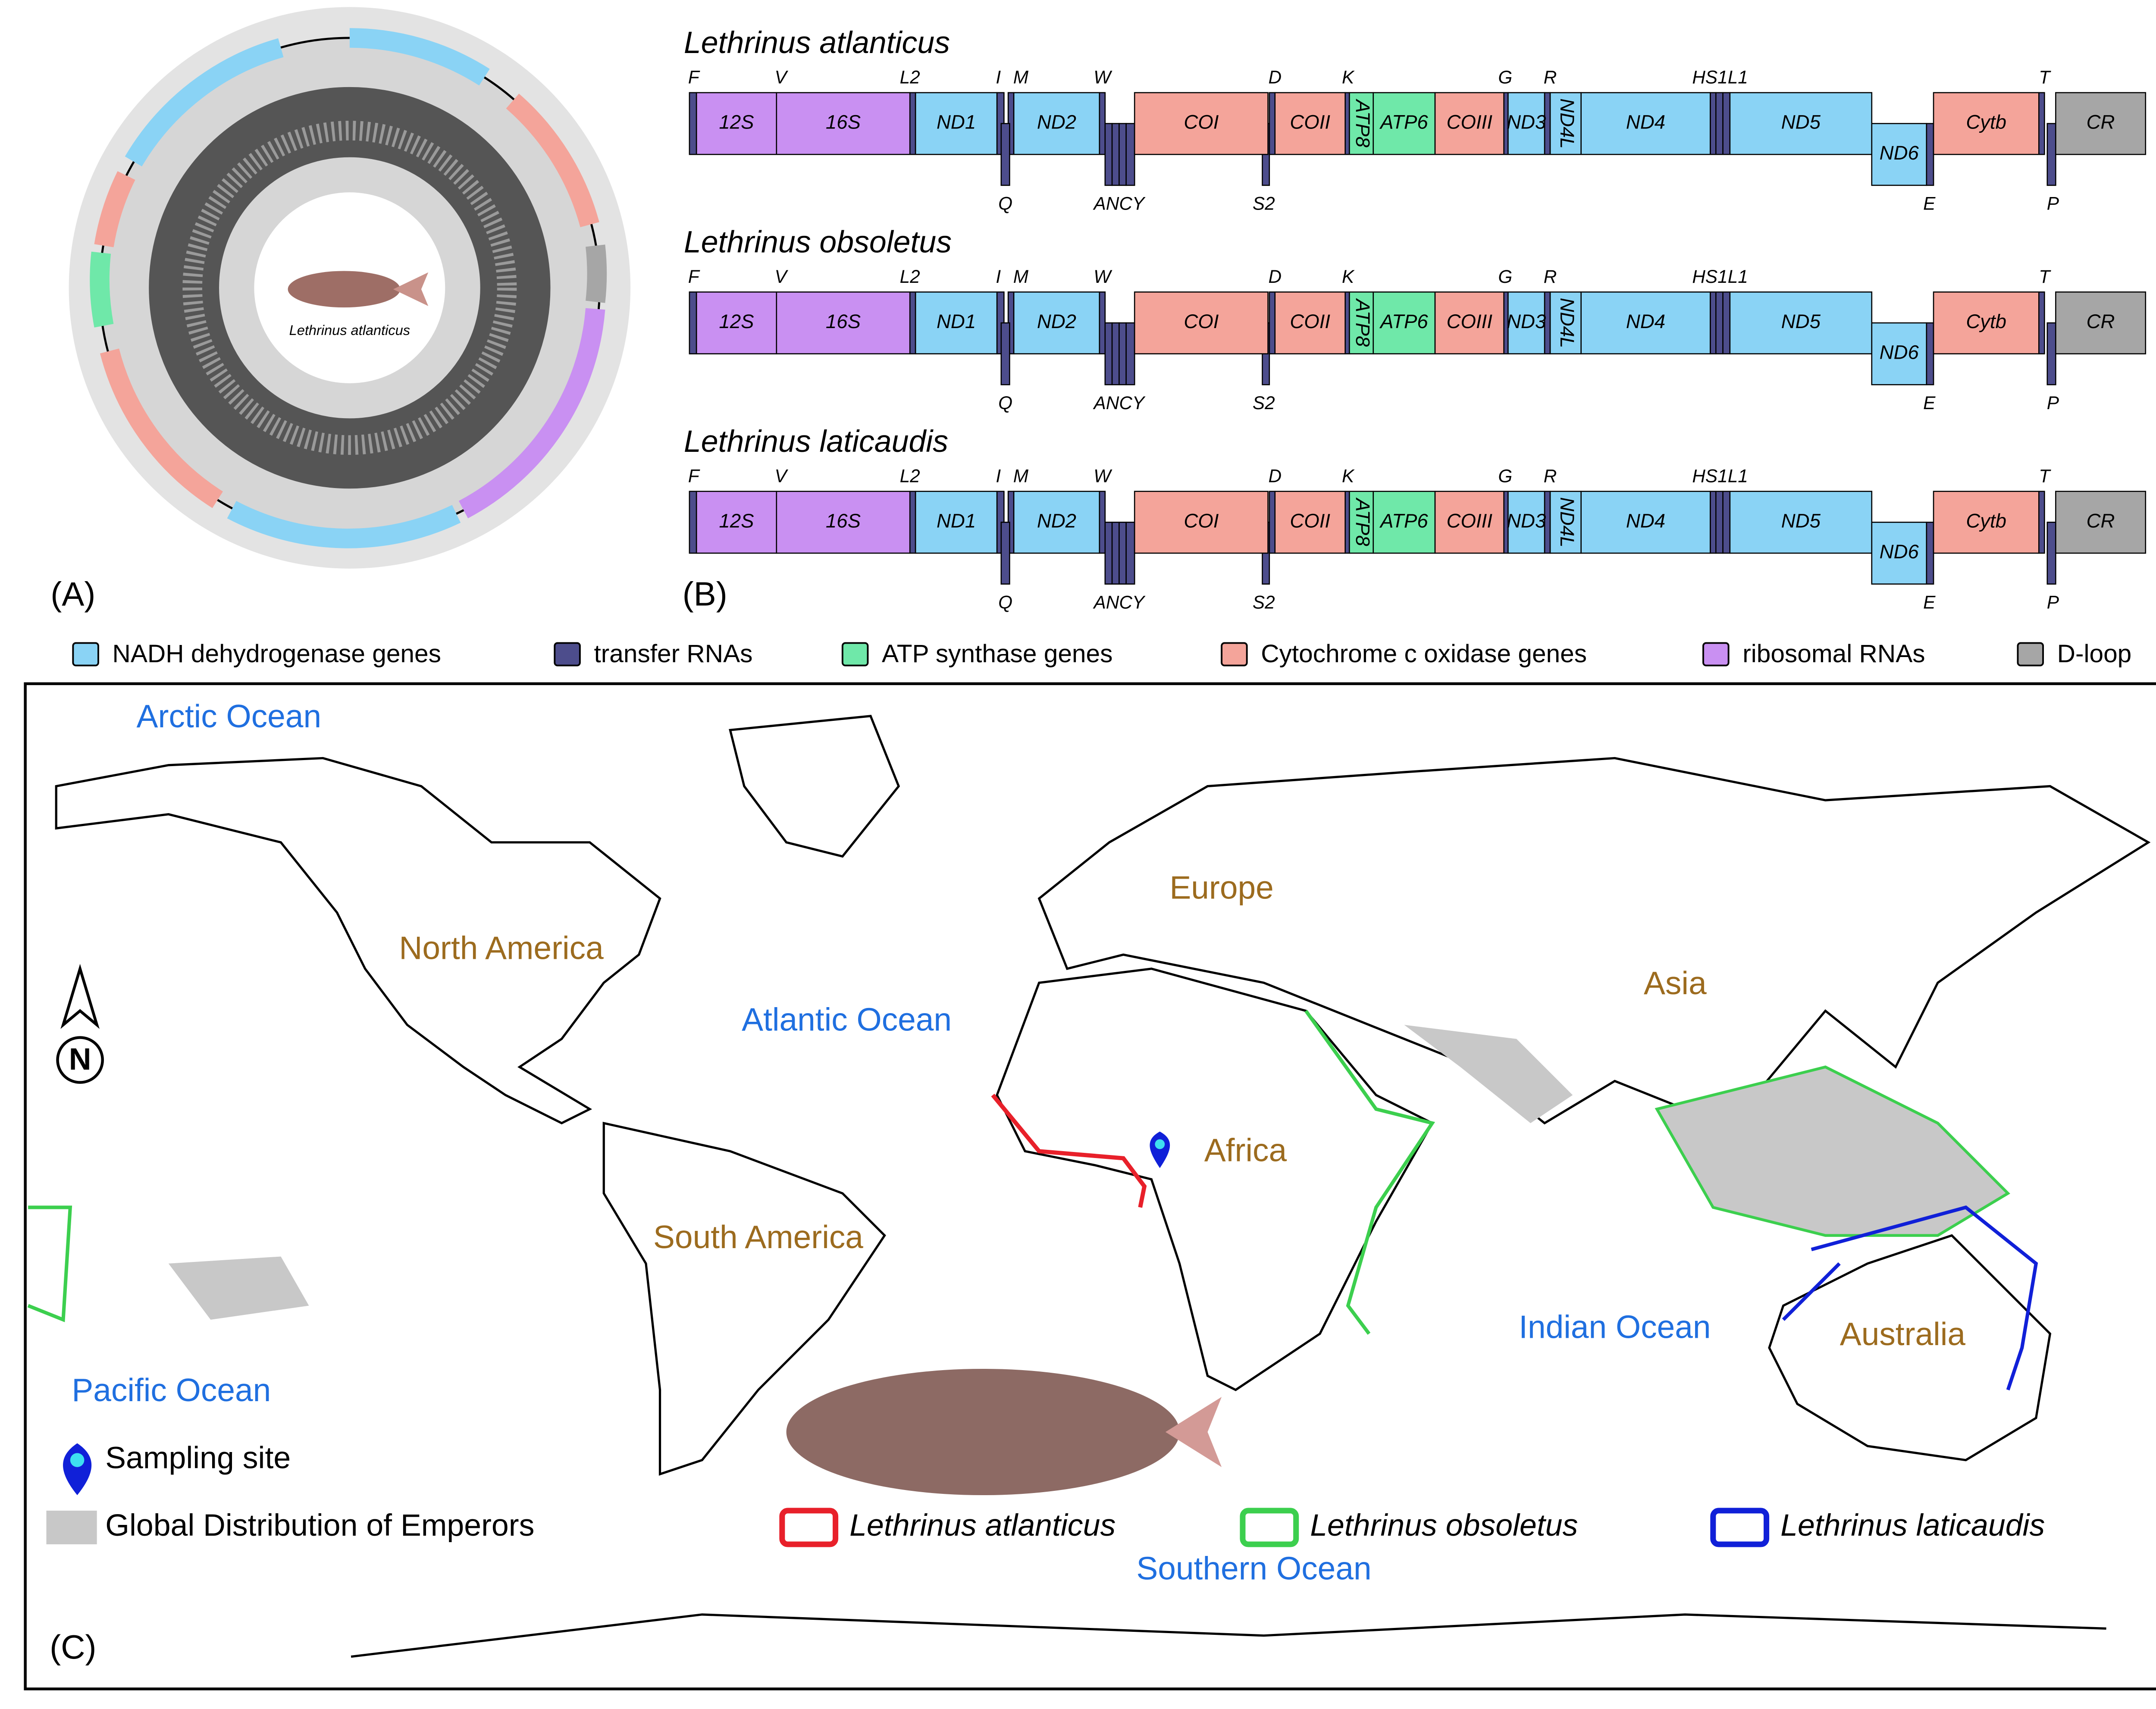  I want to click on trna-label: K, so click(1348, 276).